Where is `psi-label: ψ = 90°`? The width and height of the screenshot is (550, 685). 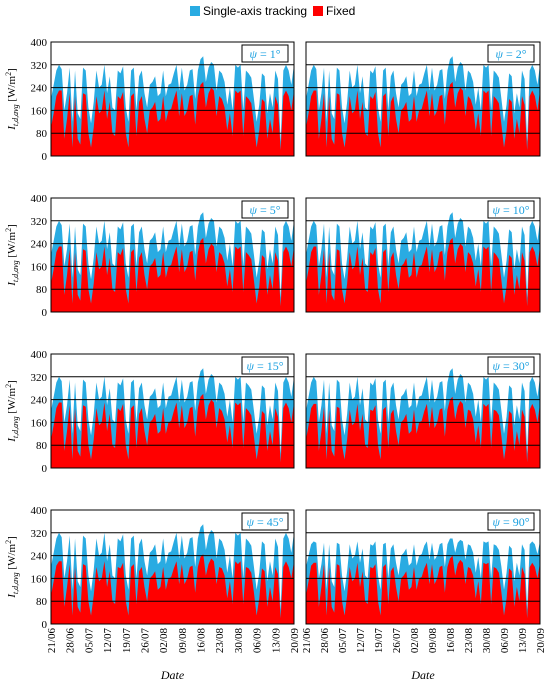
psi-label: ψ = 90° is located at coordinates (510, 522).